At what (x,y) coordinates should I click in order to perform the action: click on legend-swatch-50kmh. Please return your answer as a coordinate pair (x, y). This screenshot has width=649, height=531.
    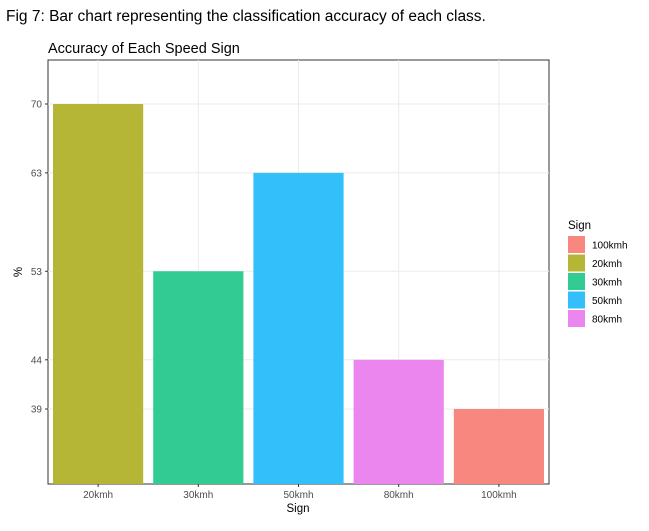
    Looking at the image, I should click on (576, 300).